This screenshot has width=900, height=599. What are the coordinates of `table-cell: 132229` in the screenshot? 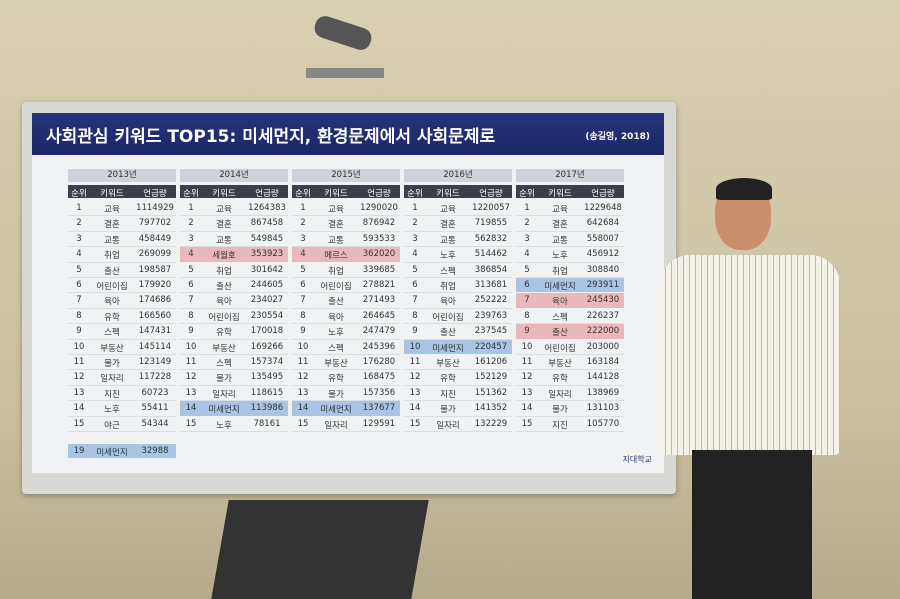 It's located at (491, 423).